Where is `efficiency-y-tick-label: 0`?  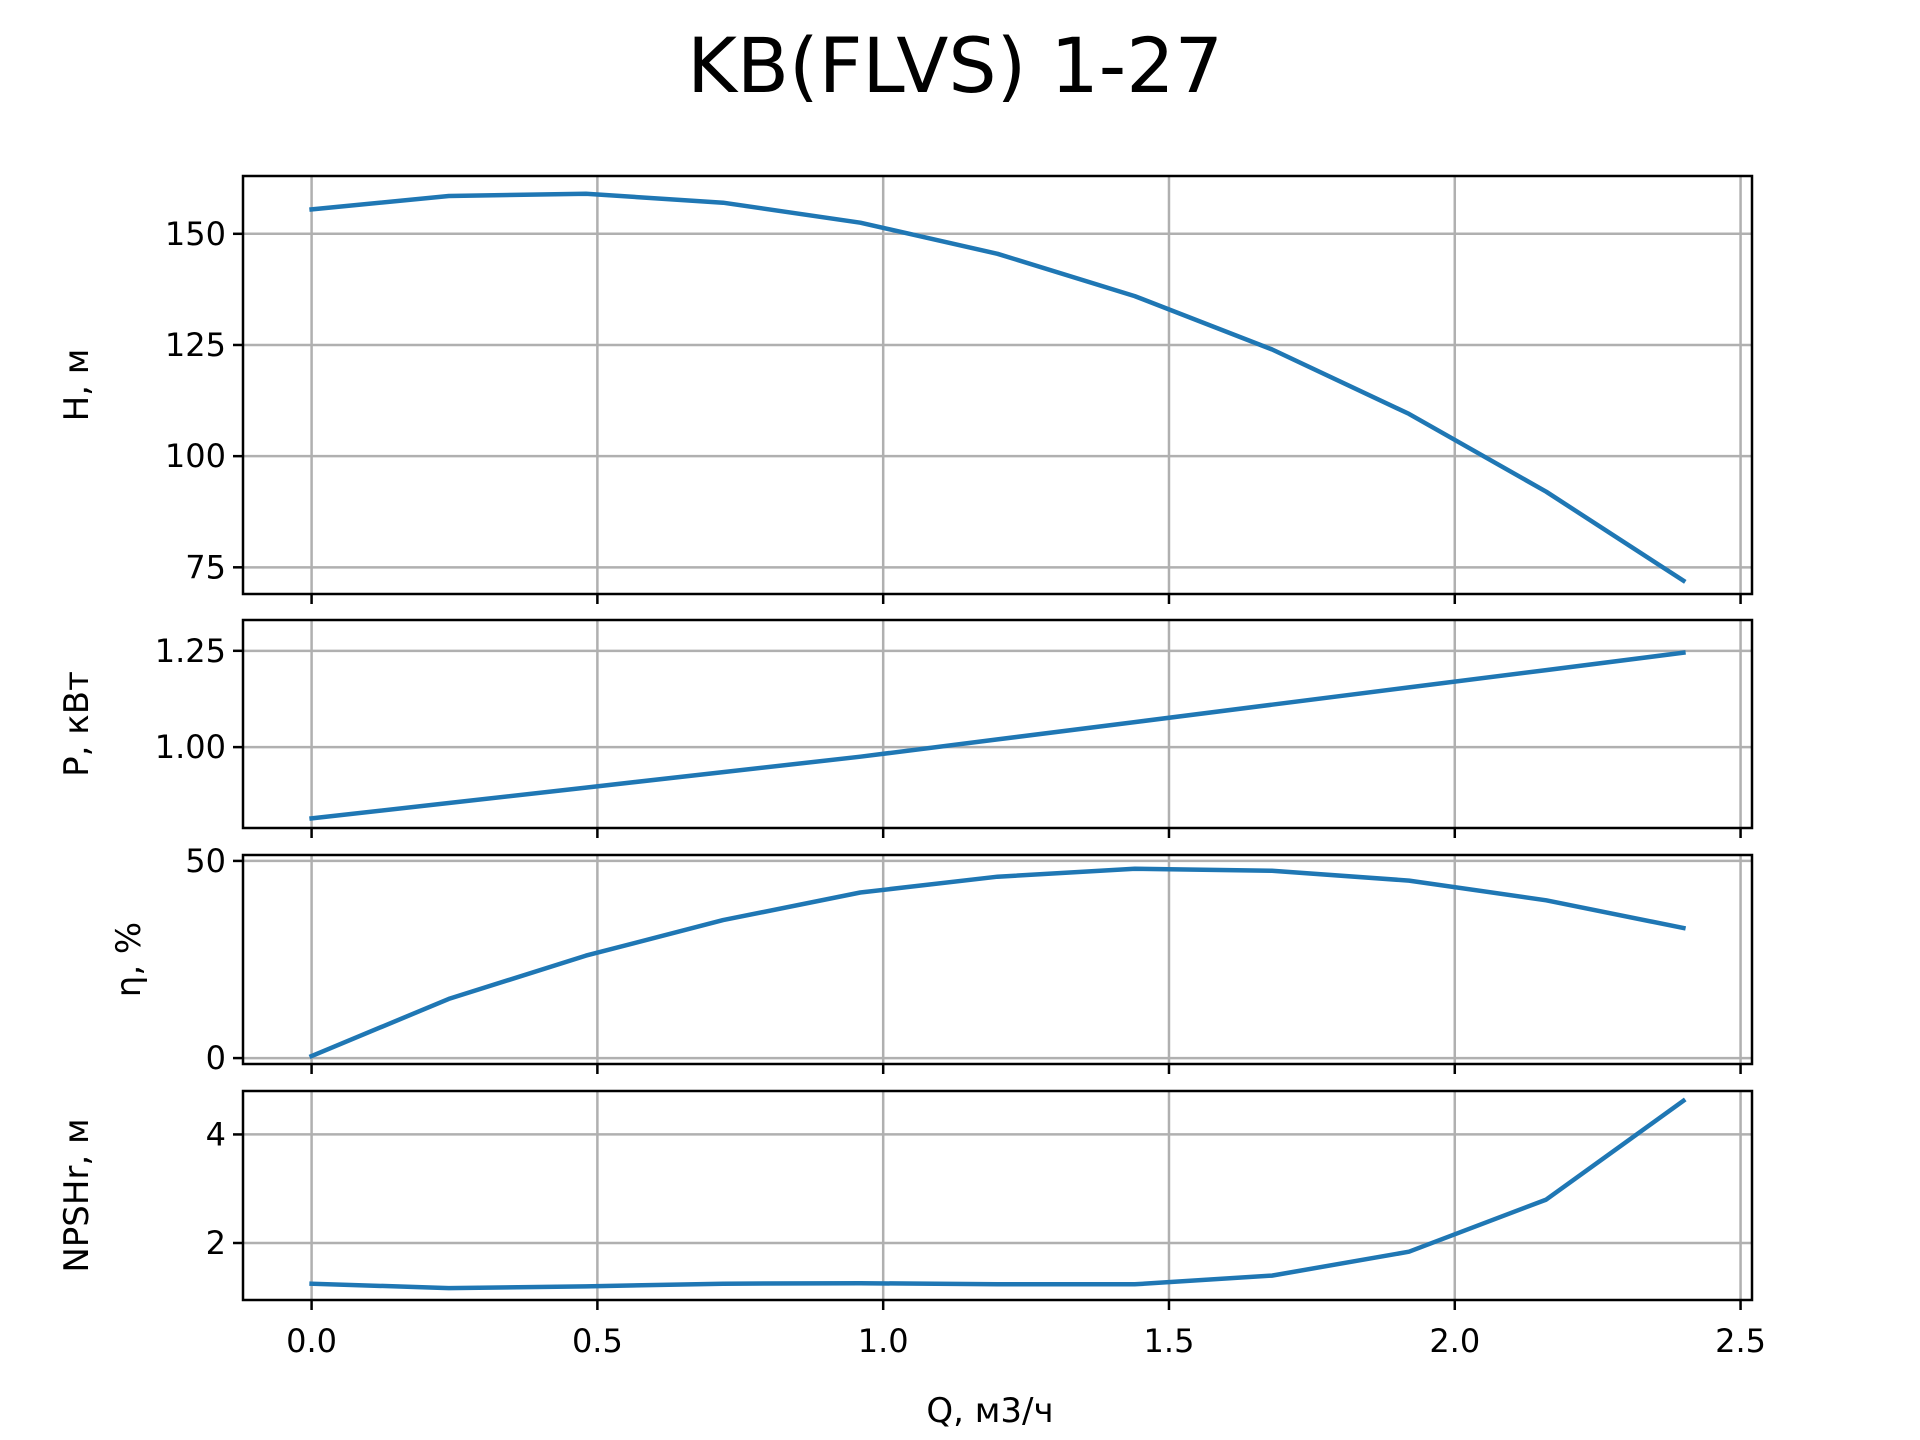
efficiency-y-tick-label: 0 is located at coordinates (216, 1058).